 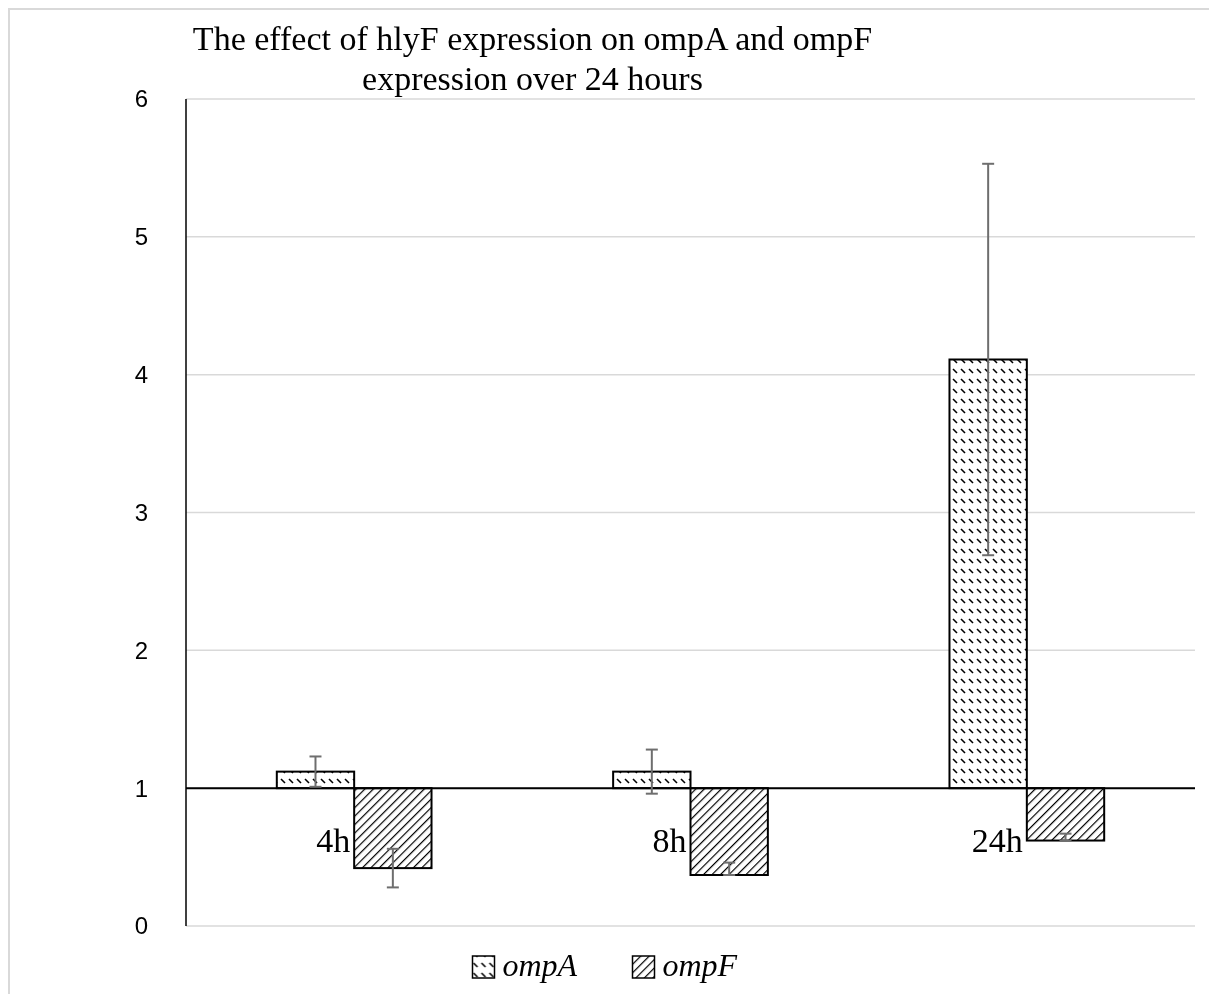 What do you see at coordinates (141, 926) in the screenshot?
I see `y-tick-label: 0` at bounding box center [141, 926].